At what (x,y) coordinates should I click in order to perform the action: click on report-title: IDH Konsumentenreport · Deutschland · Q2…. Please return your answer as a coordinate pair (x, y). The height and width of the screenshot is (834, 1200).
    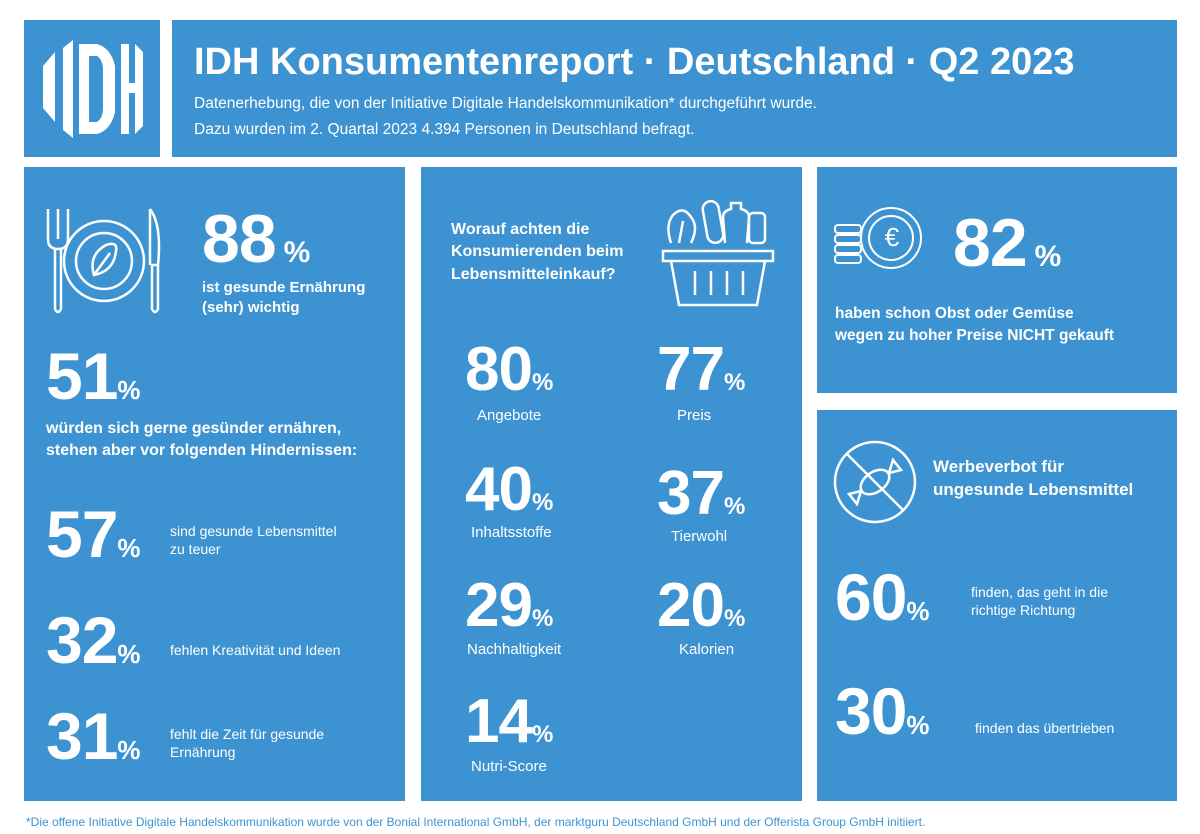
    Looking at the image, I should click on (634, 62).